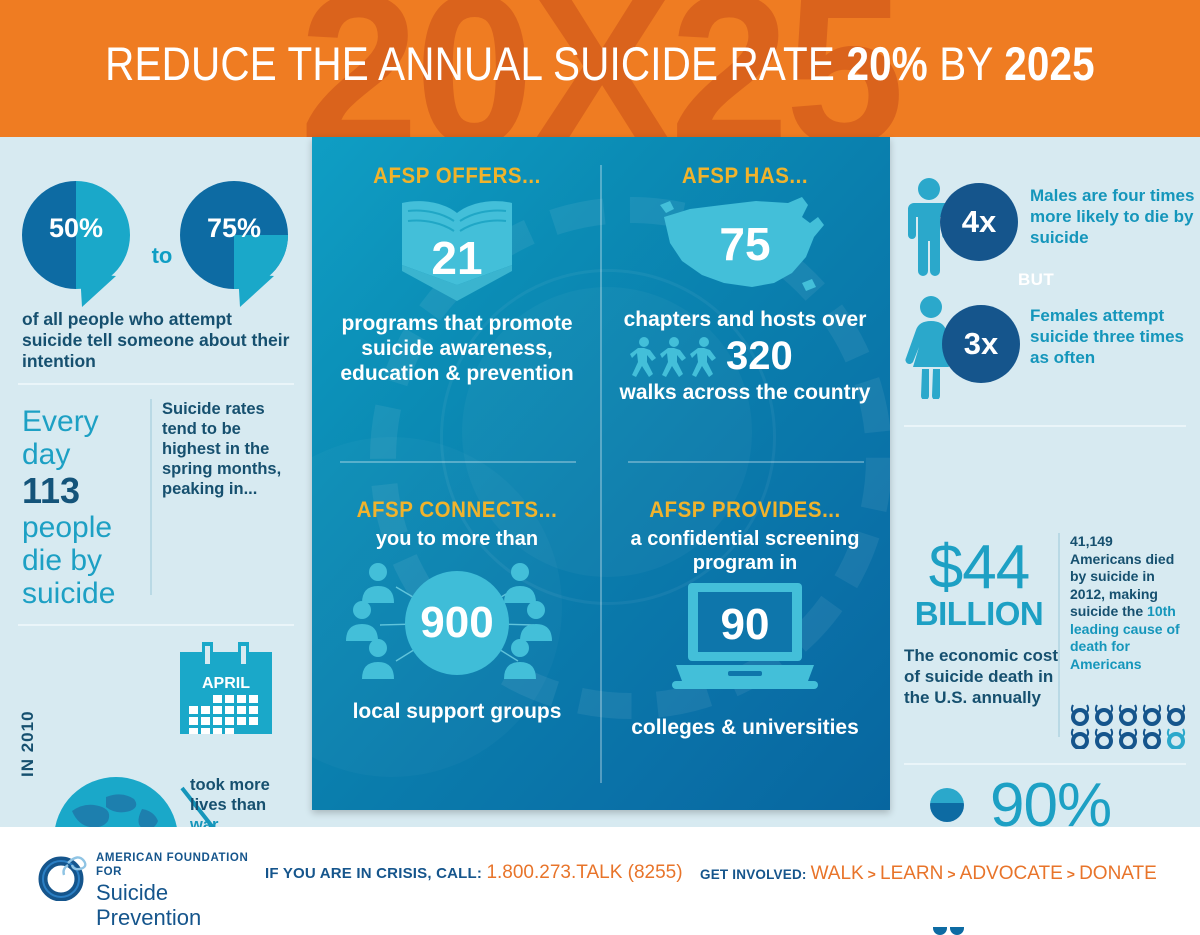 This screenshot has height=935, width=1200. What do you see at coordinates (457, 711) in the screenshot?
I see `quadrant-connects-body: local support groups` at bounding box center [457, 711].